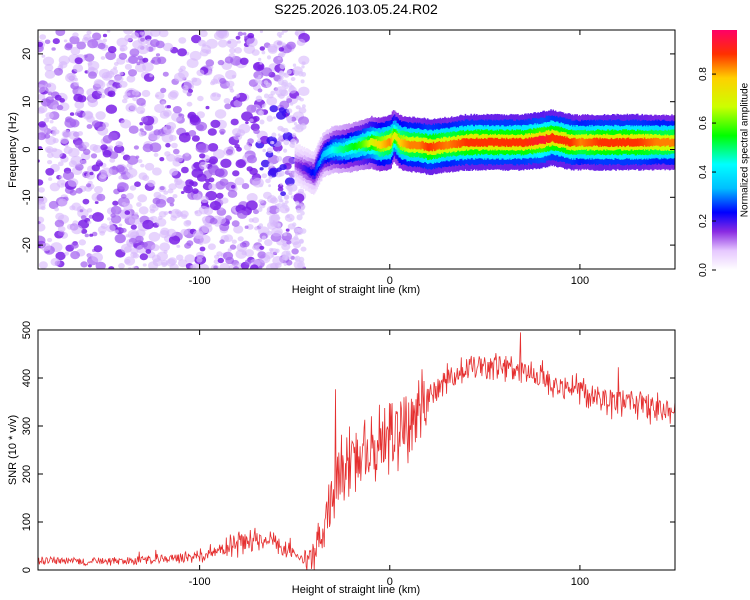 This screenshot has width=750, height=600. What do you see at coordinates (200, 281) in the screenshot?
I see `x-tick-label: -100` at bounding box center [200, 281].